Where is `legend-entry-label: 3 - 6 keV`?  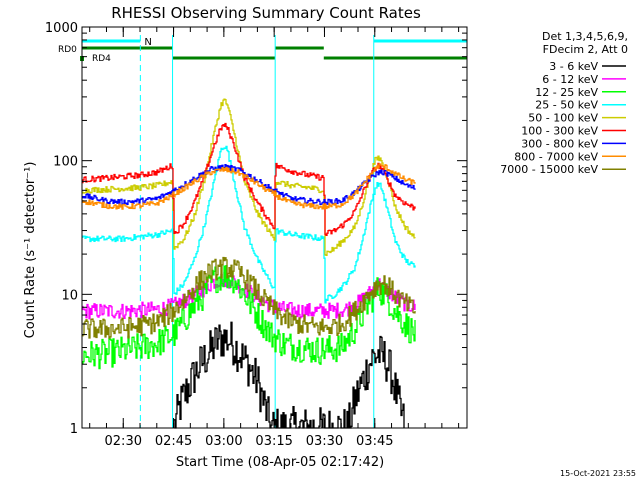
legend-entry-label: 3 - 6 keV is located at coordinates (573, 66).